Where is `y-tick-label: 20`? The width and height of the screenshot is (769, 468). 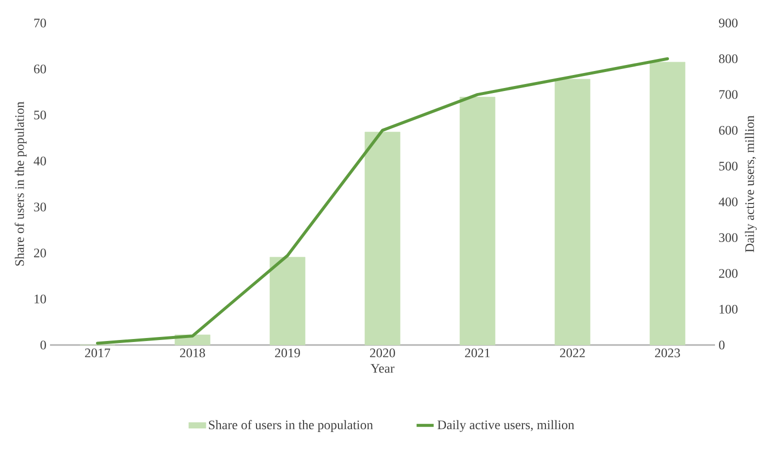 y-tick-label: 20 is located at coordinates (40, 253).